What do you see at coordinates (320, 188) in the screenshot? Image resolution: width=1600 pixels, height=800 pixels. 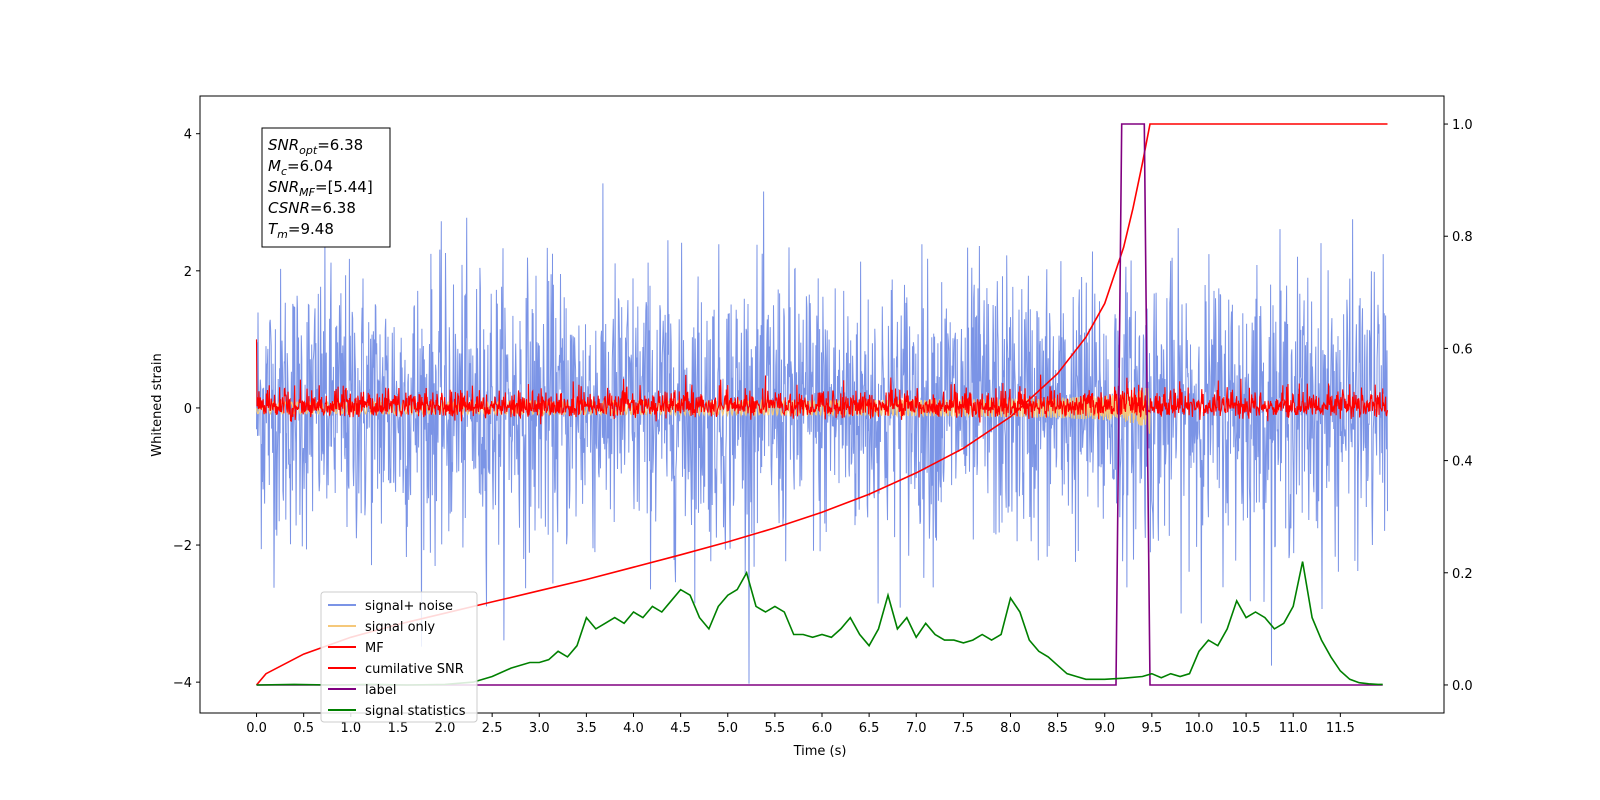 I see `annotation-line: SNRMF=[5.44]` at bounding box center [320, 188].